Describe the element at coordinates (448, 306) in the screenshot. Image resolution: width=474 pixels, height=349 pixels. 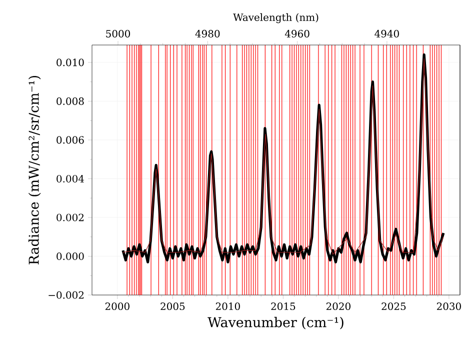
I see `x-tick-label: 2030` at that location.